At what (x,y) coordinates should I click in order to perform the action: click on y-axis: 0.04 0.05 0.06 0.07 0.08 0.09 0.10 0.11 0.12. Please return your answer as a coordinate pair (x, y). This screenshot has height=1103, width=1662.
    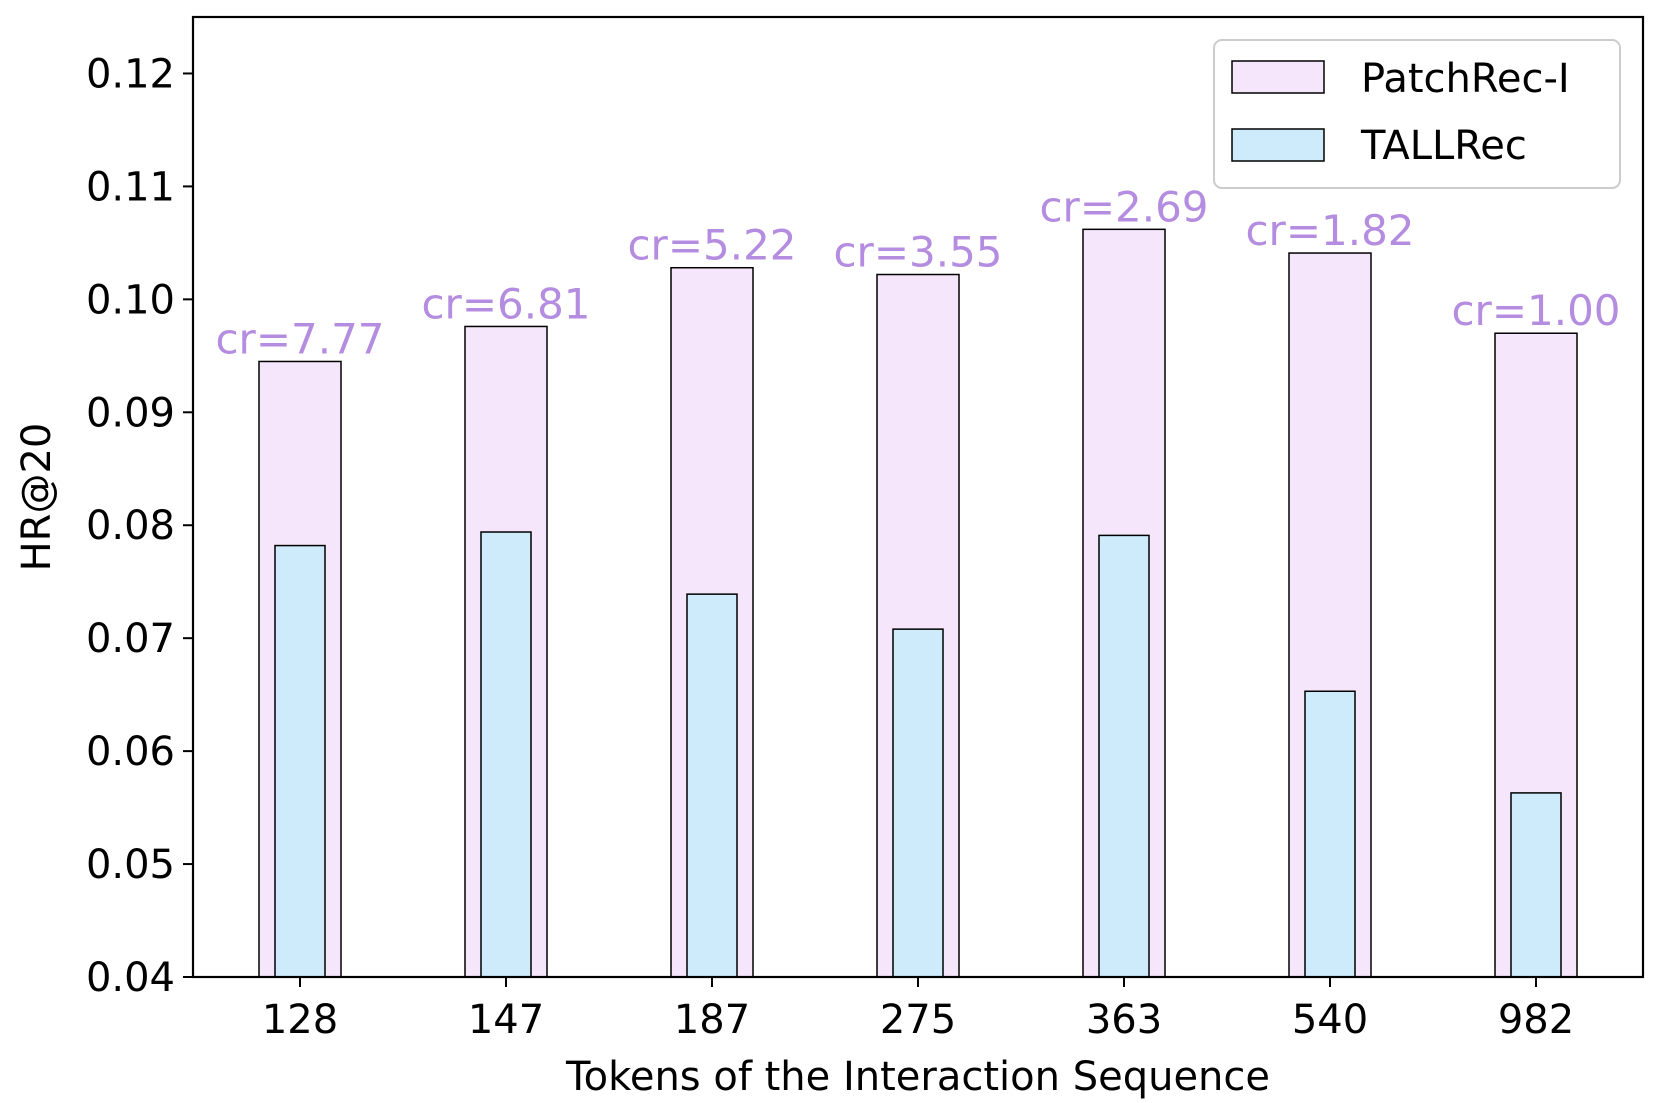
    Looking at the image, I should click on (139, 526).